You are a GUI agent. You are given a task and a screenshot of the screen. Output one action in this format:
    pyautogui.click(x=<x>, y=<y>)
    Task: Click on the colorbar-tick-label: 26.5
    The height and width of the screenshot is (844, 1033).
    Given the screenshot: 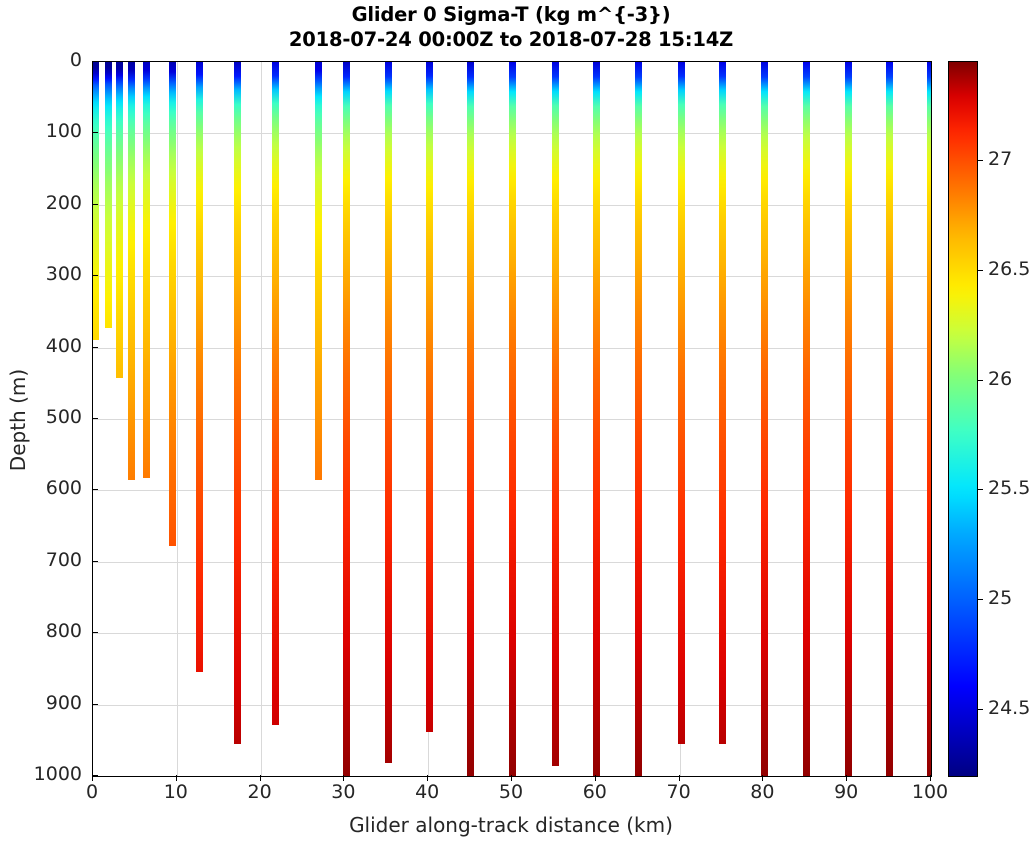 What is the action you would take?
    pyautogui.click(x=1009, y=268)
    